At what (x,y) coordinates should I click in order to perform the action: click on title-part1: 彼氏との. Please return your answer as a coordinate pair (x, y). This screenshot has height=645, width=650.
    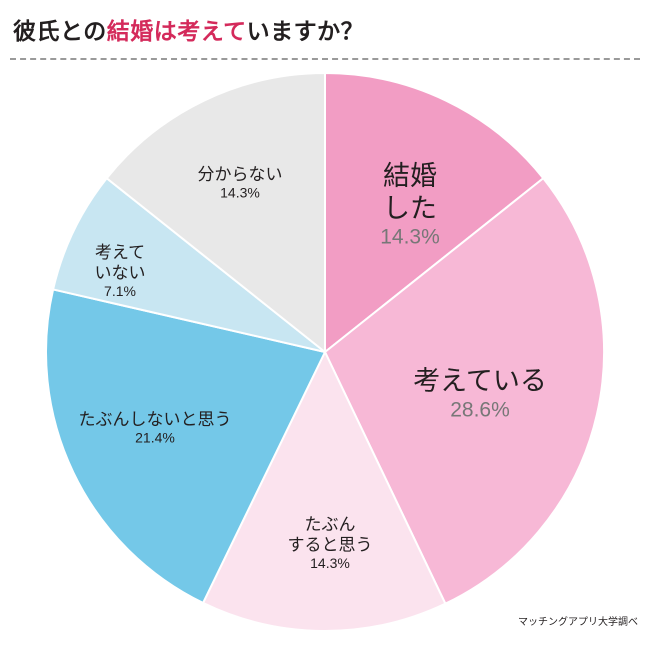
    Looking at the image, I should click on (60, 32).